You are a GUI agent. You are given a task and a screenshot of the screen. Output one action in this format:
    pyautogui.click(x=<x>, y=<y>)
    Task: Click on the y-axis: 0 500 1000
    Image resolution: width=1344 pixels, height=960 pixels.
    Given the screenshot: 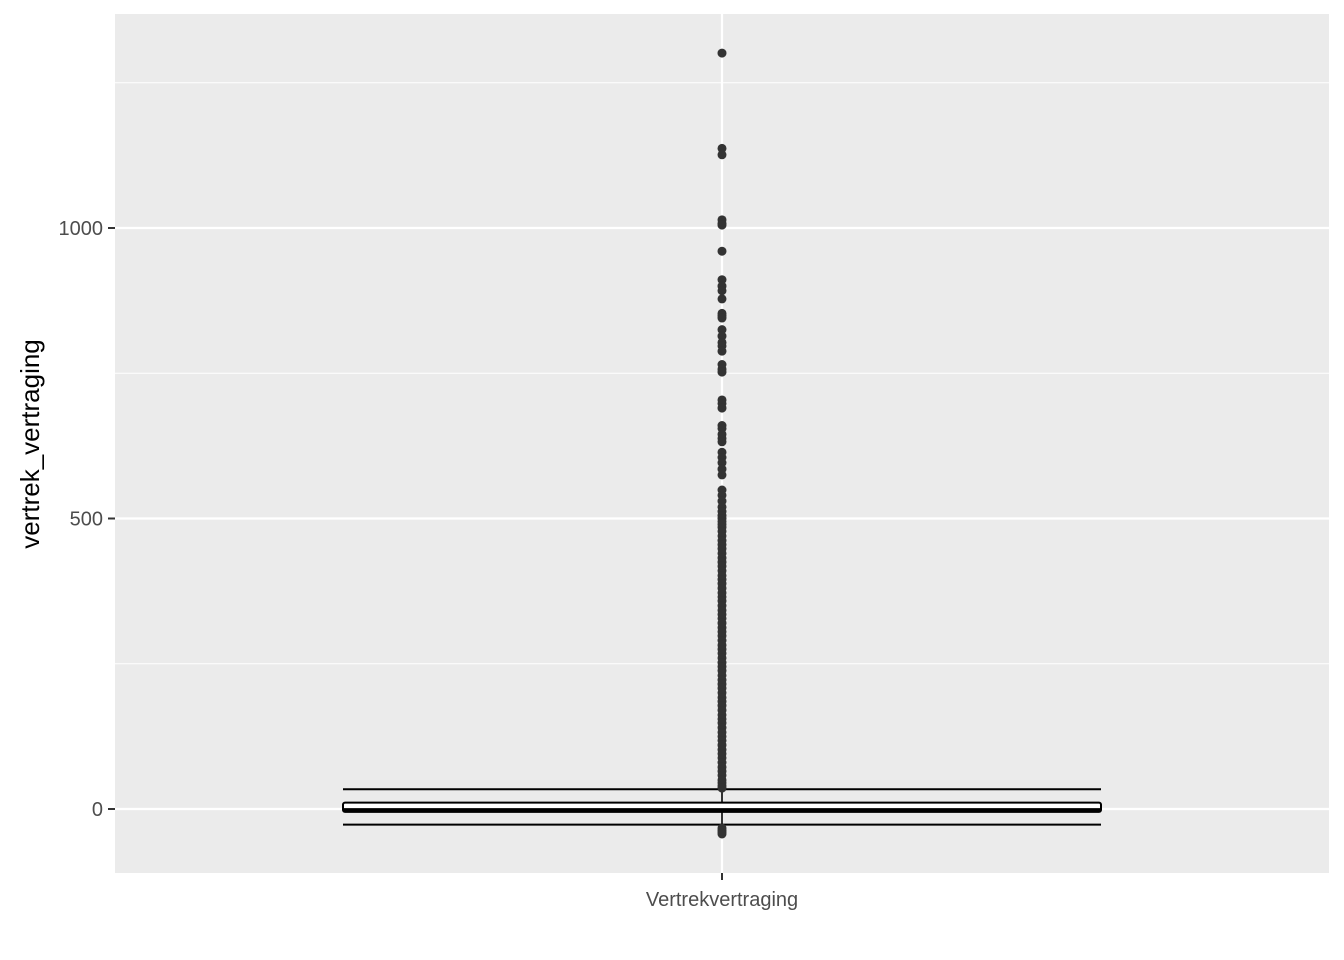 What is the action you would take?
    pyautogui.click(x=87, y=519)
    